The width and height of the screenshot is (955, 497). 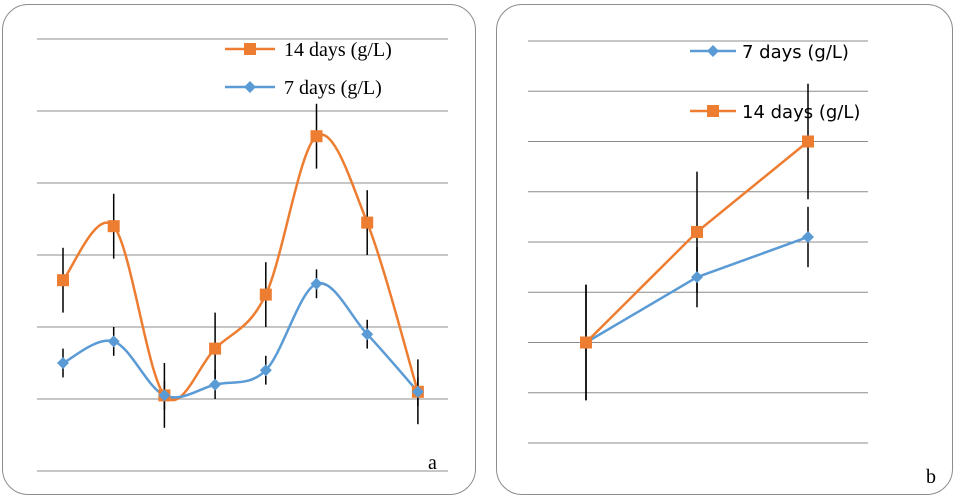 What do you see at coordinates (338, 50) in the screenshot?
I see `legend-label-0-0: 14 days (g/L)` at bounding box center [338, 50].